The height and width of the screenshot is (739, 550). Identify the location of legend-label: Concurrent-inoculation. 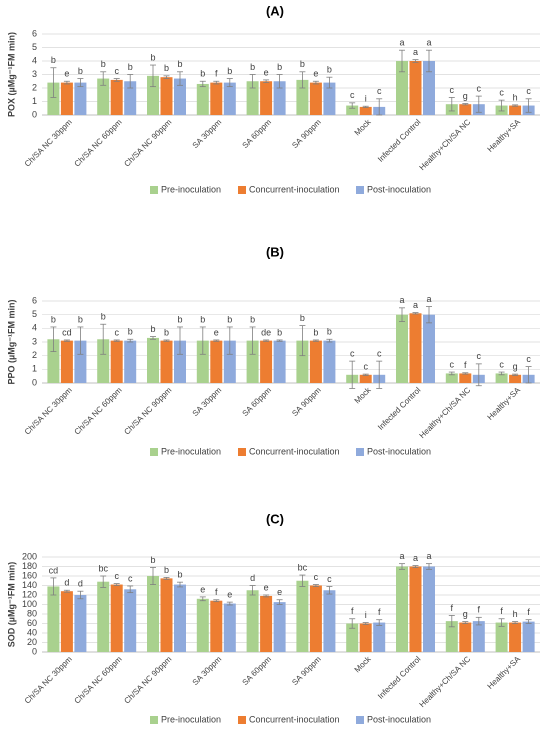
(294, 719).